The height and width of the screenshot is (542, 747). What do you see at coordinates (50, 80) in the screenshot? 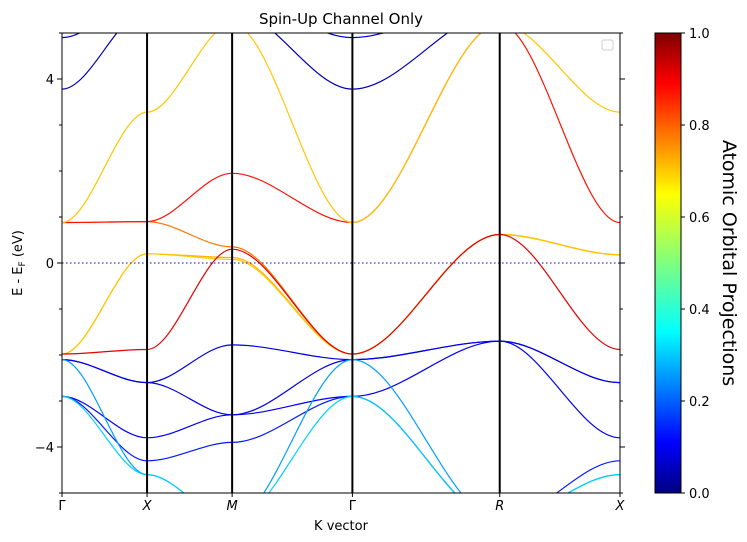
I see `y-tick-label: 4` at bounding box center [50, 80].